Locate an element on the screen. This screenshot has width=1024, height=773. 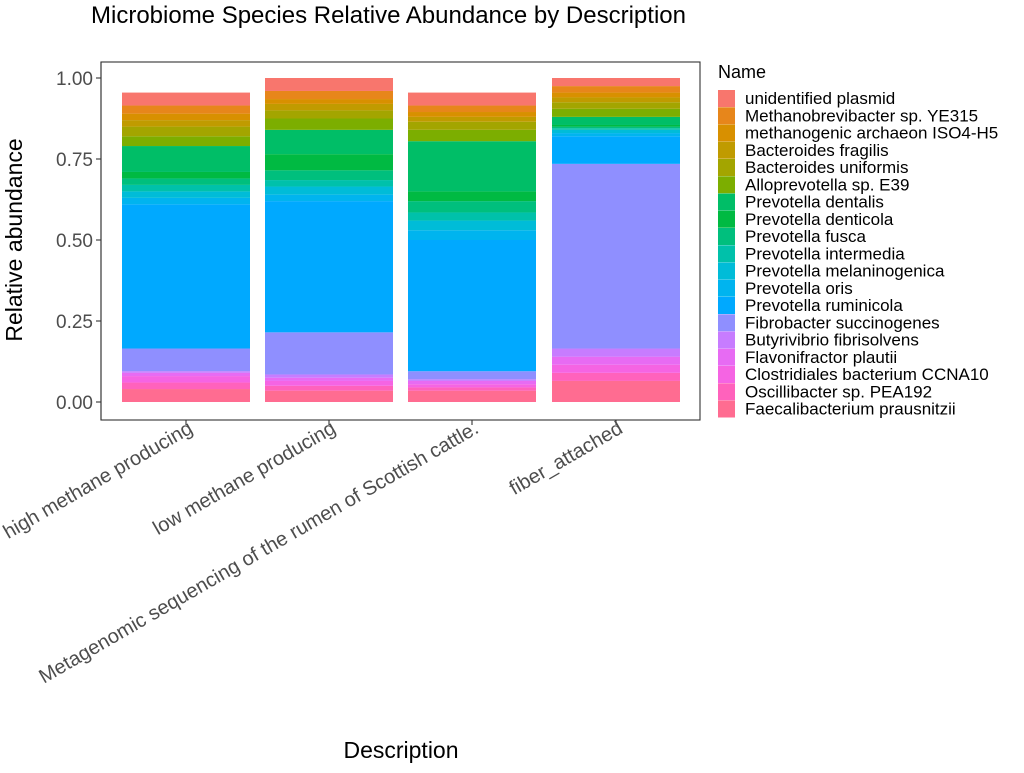
legend-swatch-fibrobacter-succinogenes is located at coordinates (726, 323).